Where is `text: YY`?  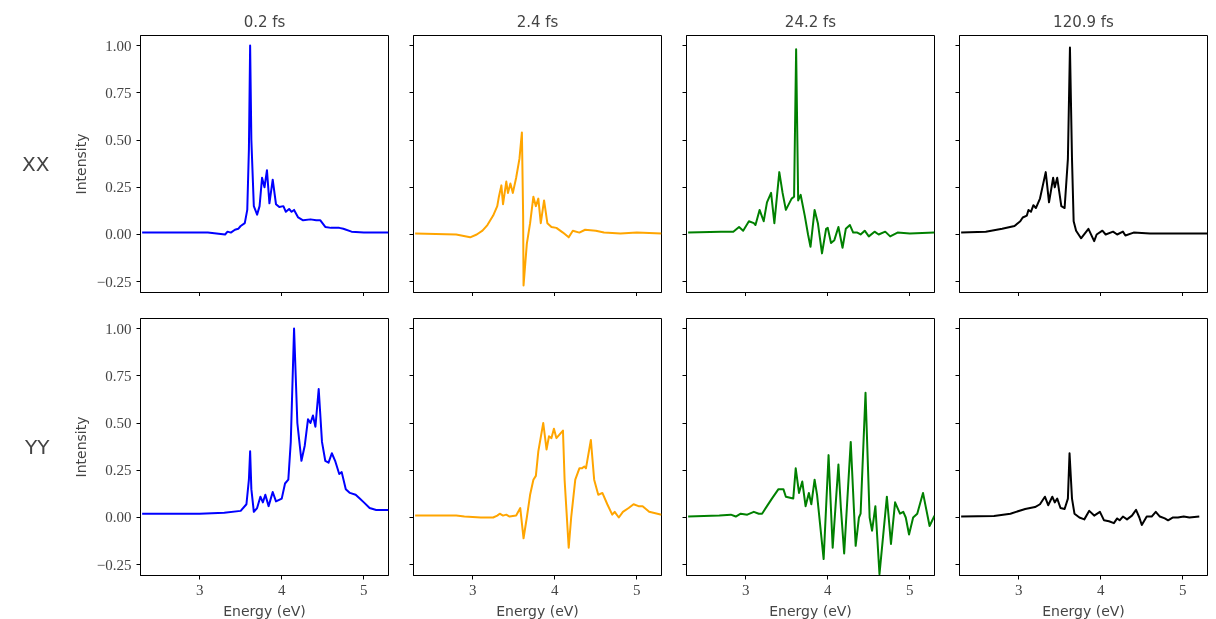 text: YY is located at coordinates (37, 447).